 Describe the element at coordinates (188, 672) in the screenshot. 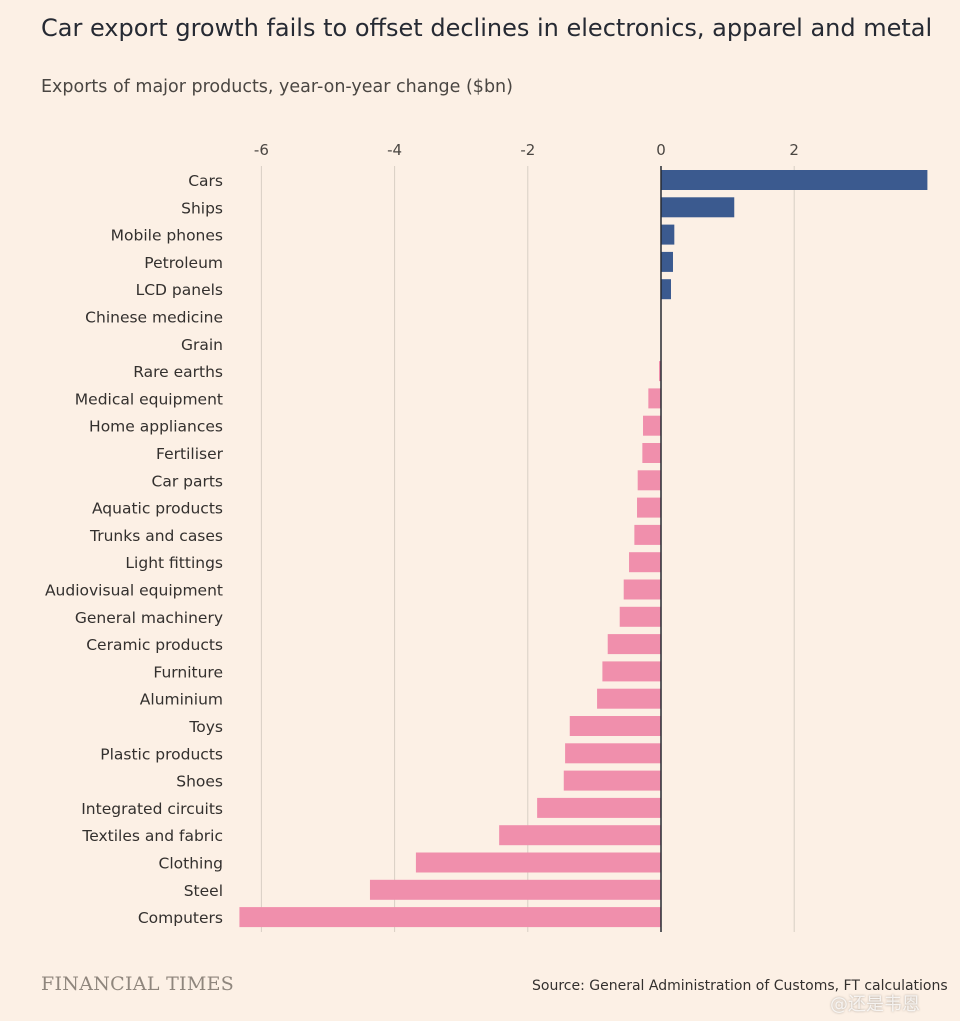

I see `category-label-furniture: Furniture` at that location.